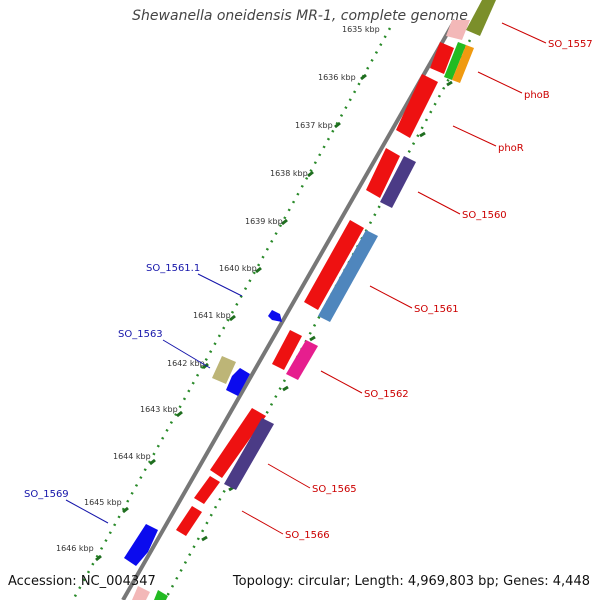 This screenshot has height=604, width=600. I want to click on gene-green-bottom, so click(161, 595).